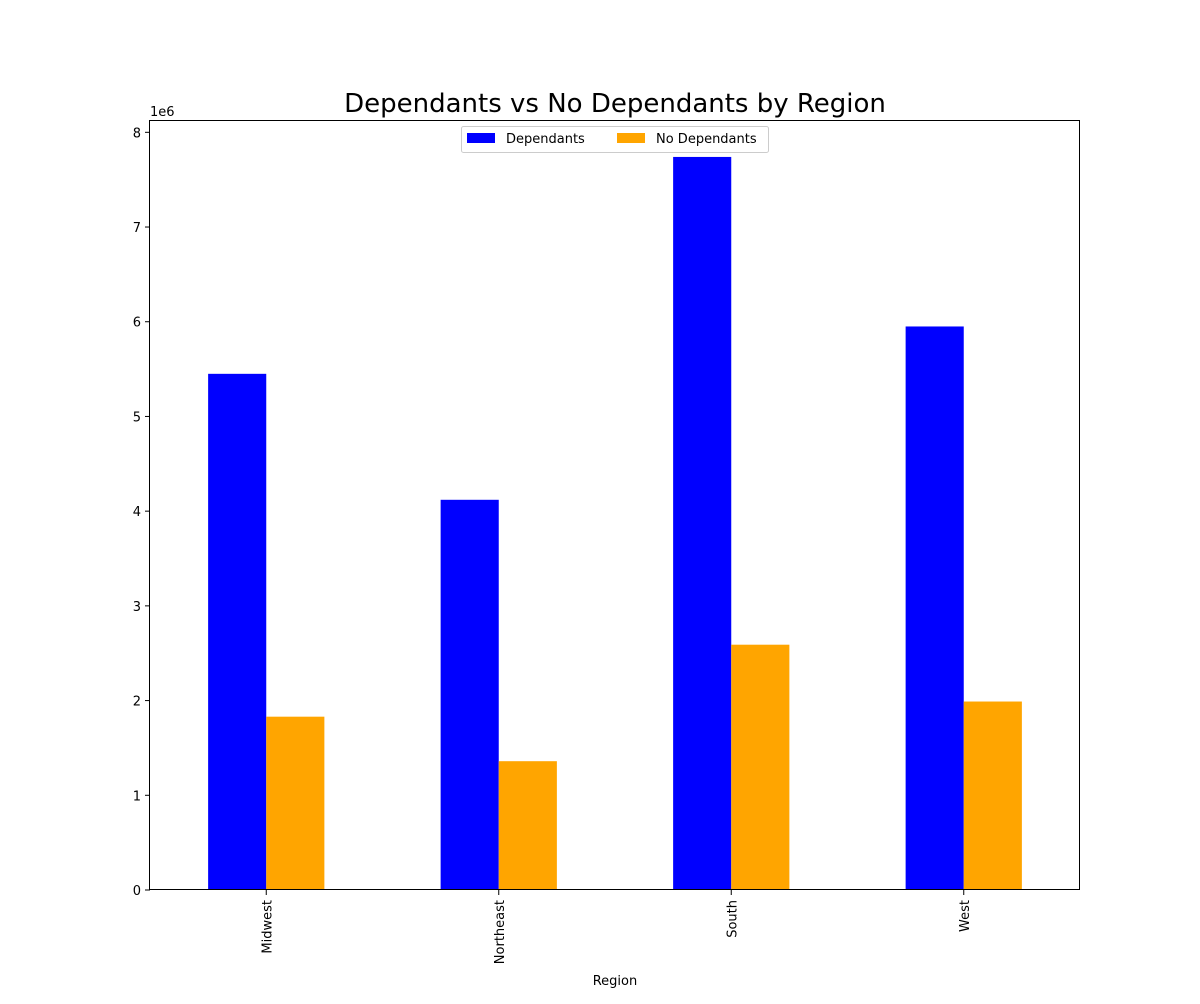 Image resolution: width=1200 pixels, height=1004 pixels. What do you see at coordinates (545, 139) in the screenshot?
I see `legend-label-dependants: Dependants` at bounding box center [545, 139].